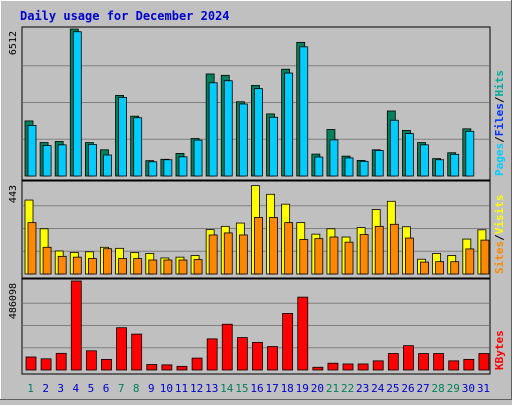 This screenshot has width=512, height=405. What do you see at coordinates (453, 388) in the screenshot?
I see `x-tick-29: 29` at bounding box center [453, 388].